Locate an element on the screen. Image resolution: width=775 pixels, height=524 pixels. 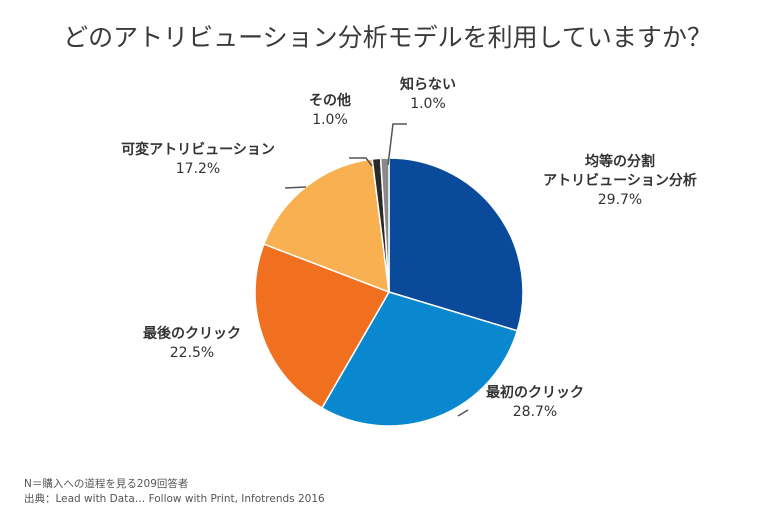
slice-label: その他 is located at coordinates (330, 100).